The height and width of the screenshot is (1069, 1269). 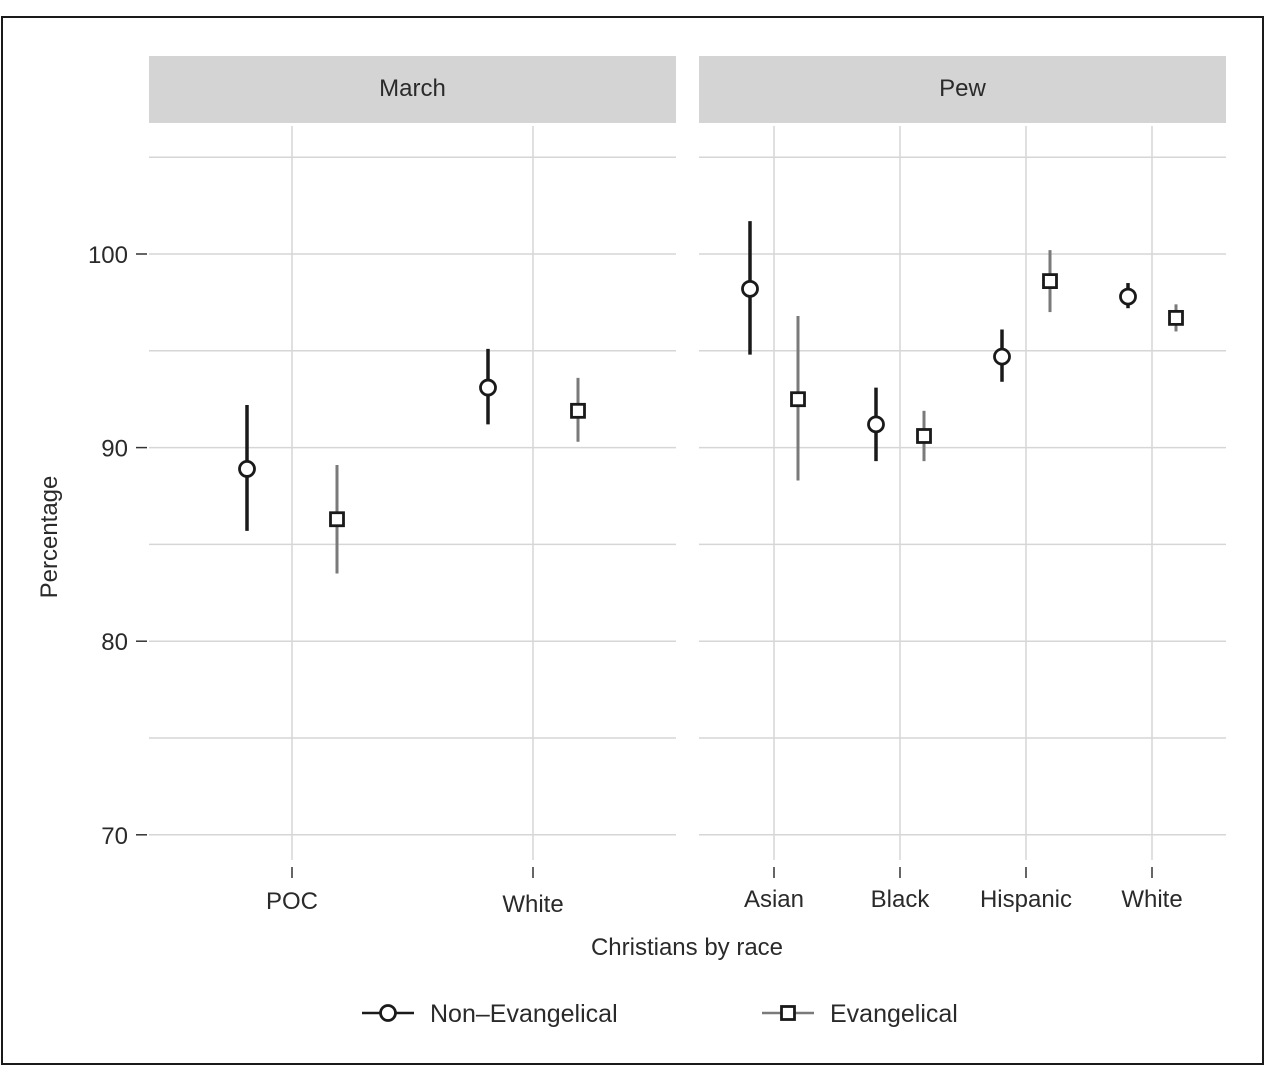 I want to click on panel-strip-label: March, so click(x=412, y=88).